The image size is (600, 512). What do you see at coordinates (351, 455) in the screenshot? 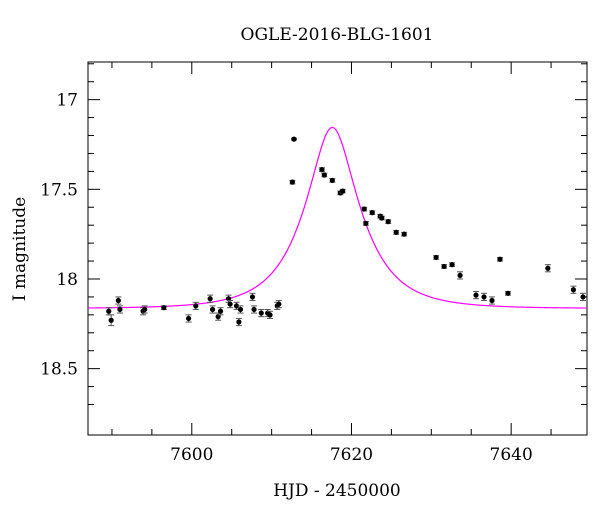
I see `x-tick-label: 7620` at bounding box center [351, 455].